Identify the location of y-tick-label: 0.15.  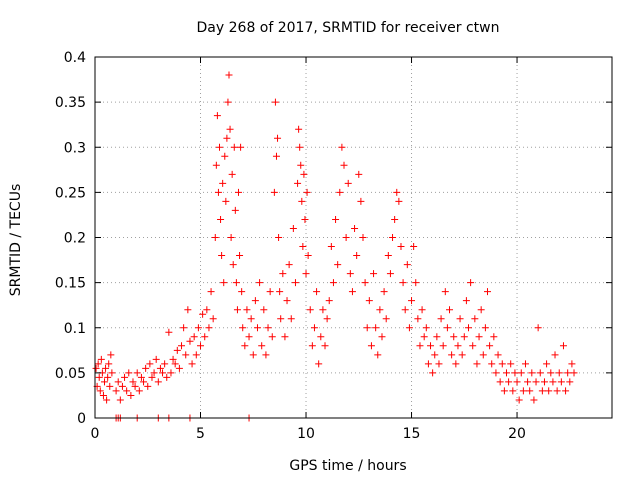
(70, 284).